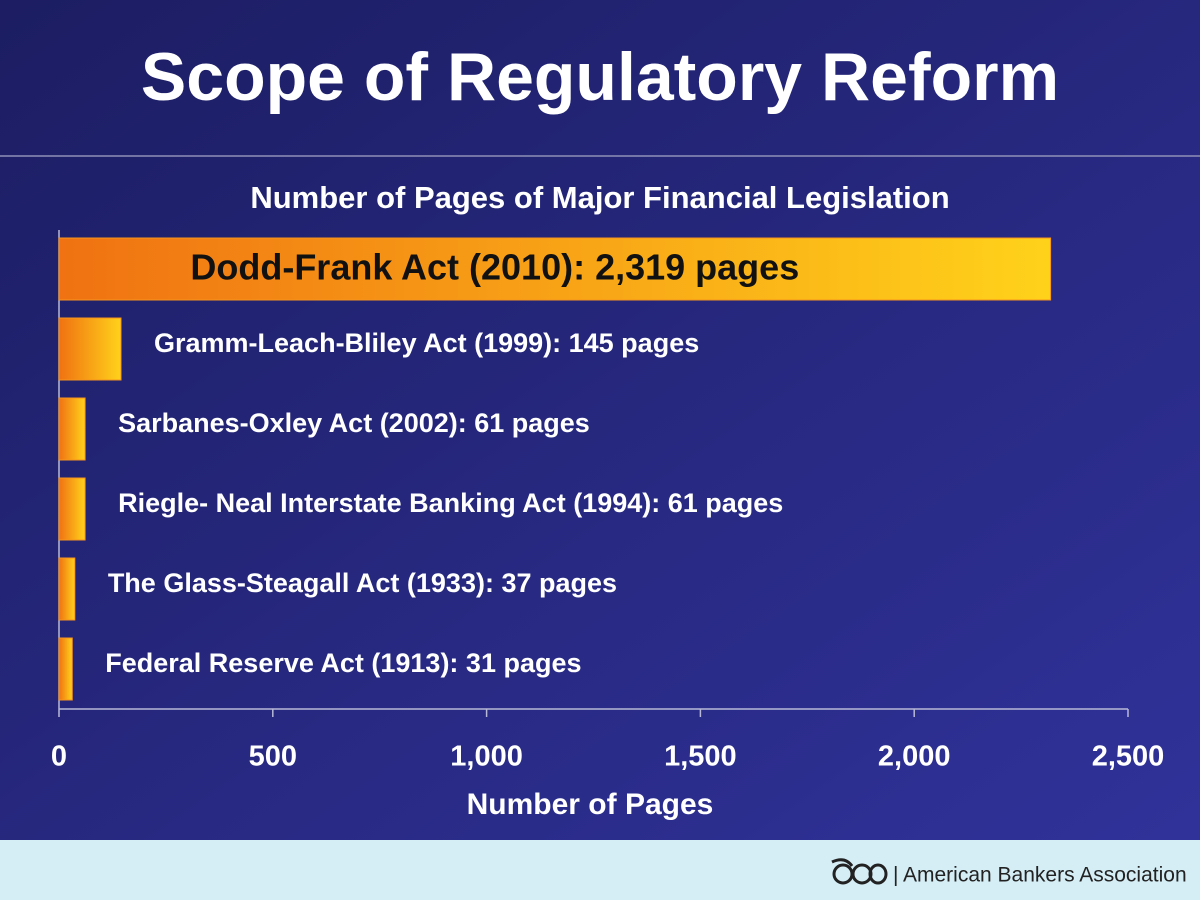  What do you see at coordinates (362, 583) in the screenshot?
I see `bar-label: The Glass-Steagall Act (1933): 37 pages` at bounding box center [362, 583].